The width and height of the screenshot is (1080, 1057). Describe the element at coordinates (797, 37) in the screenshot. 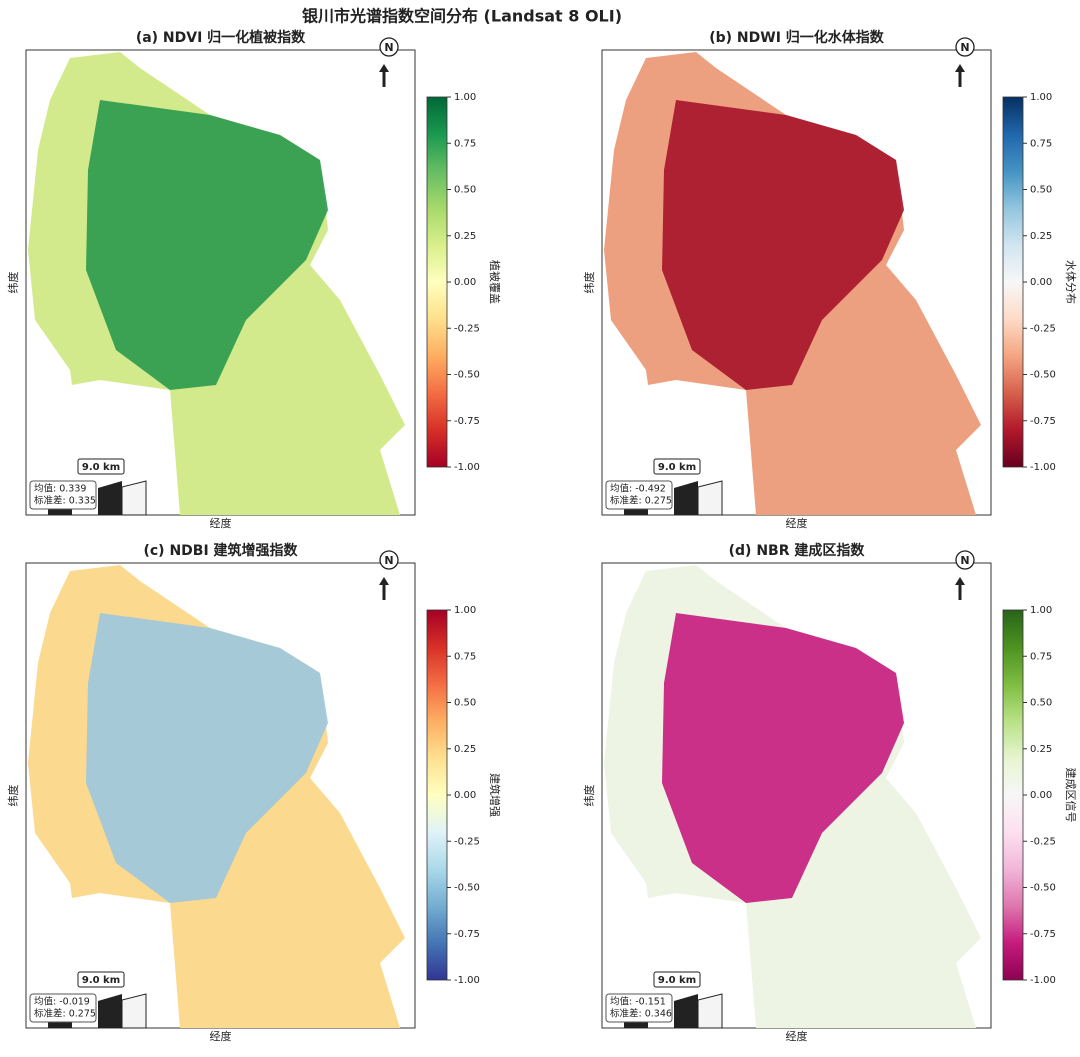

I see `panel-title: (b) NDWI 归一化水体指数` at that location.